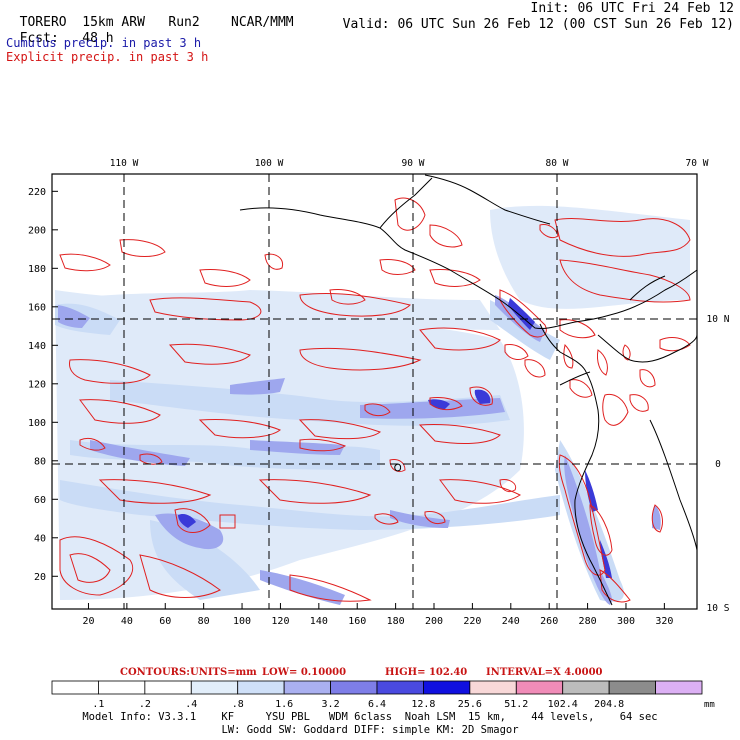 Image resolution: width=740 pixels, height=740 pixels. Describe the element at coordinates (549, 621) in the screenshot. I see `x-tick-label: 260` at that location.